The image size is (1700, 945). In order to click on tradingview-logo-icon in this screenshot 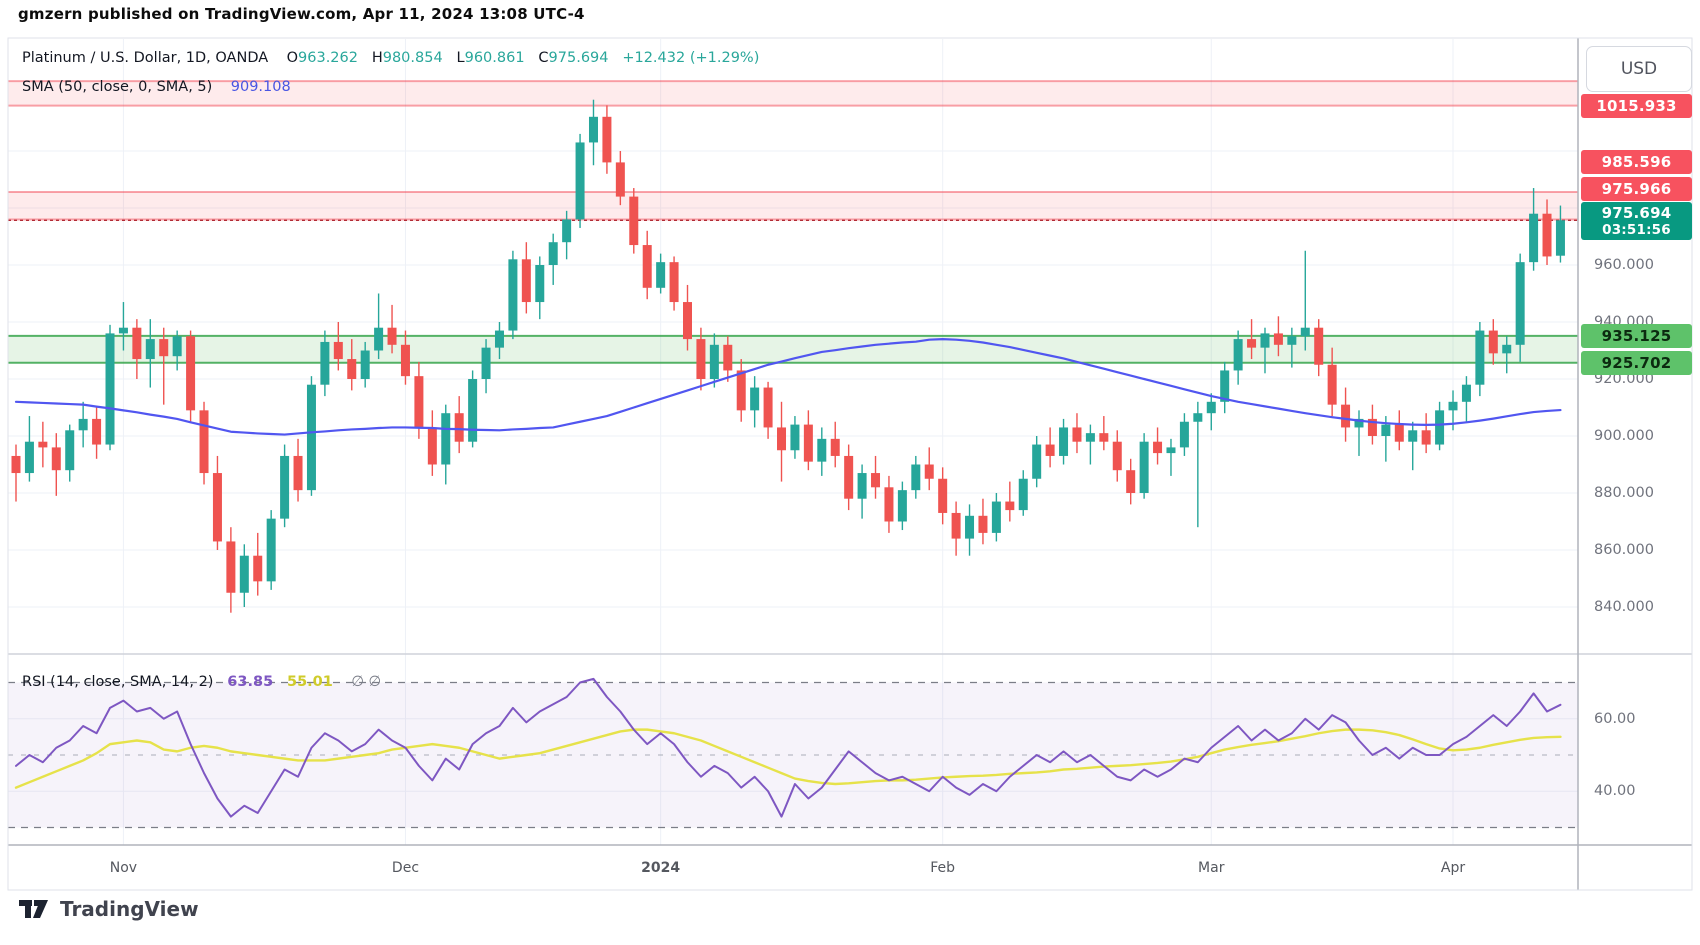, I will do `click(33, 909)`.